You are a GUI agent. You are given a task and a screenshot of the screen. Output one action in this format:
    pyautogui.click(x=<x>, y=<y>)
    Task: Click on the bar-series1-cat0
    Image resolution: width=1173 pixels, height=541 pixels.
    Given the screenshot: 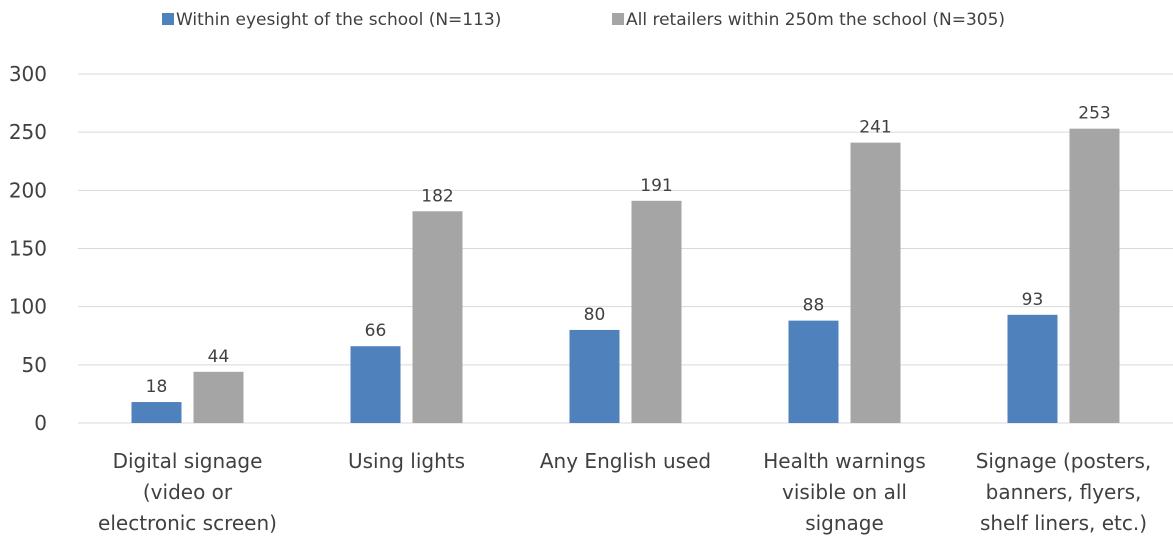 What is the action you would take?
    pyautogui.click(x=218, y=397)
    